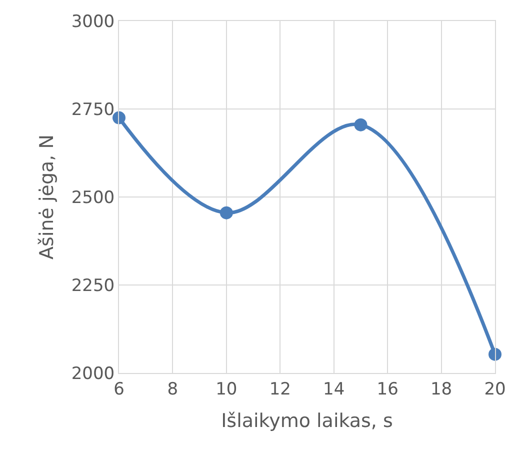 Image resolution: width=531 pixels, height=461 pixels. I want to click on y-axis-title: Ašinė jėga, N, so click(47, 197).